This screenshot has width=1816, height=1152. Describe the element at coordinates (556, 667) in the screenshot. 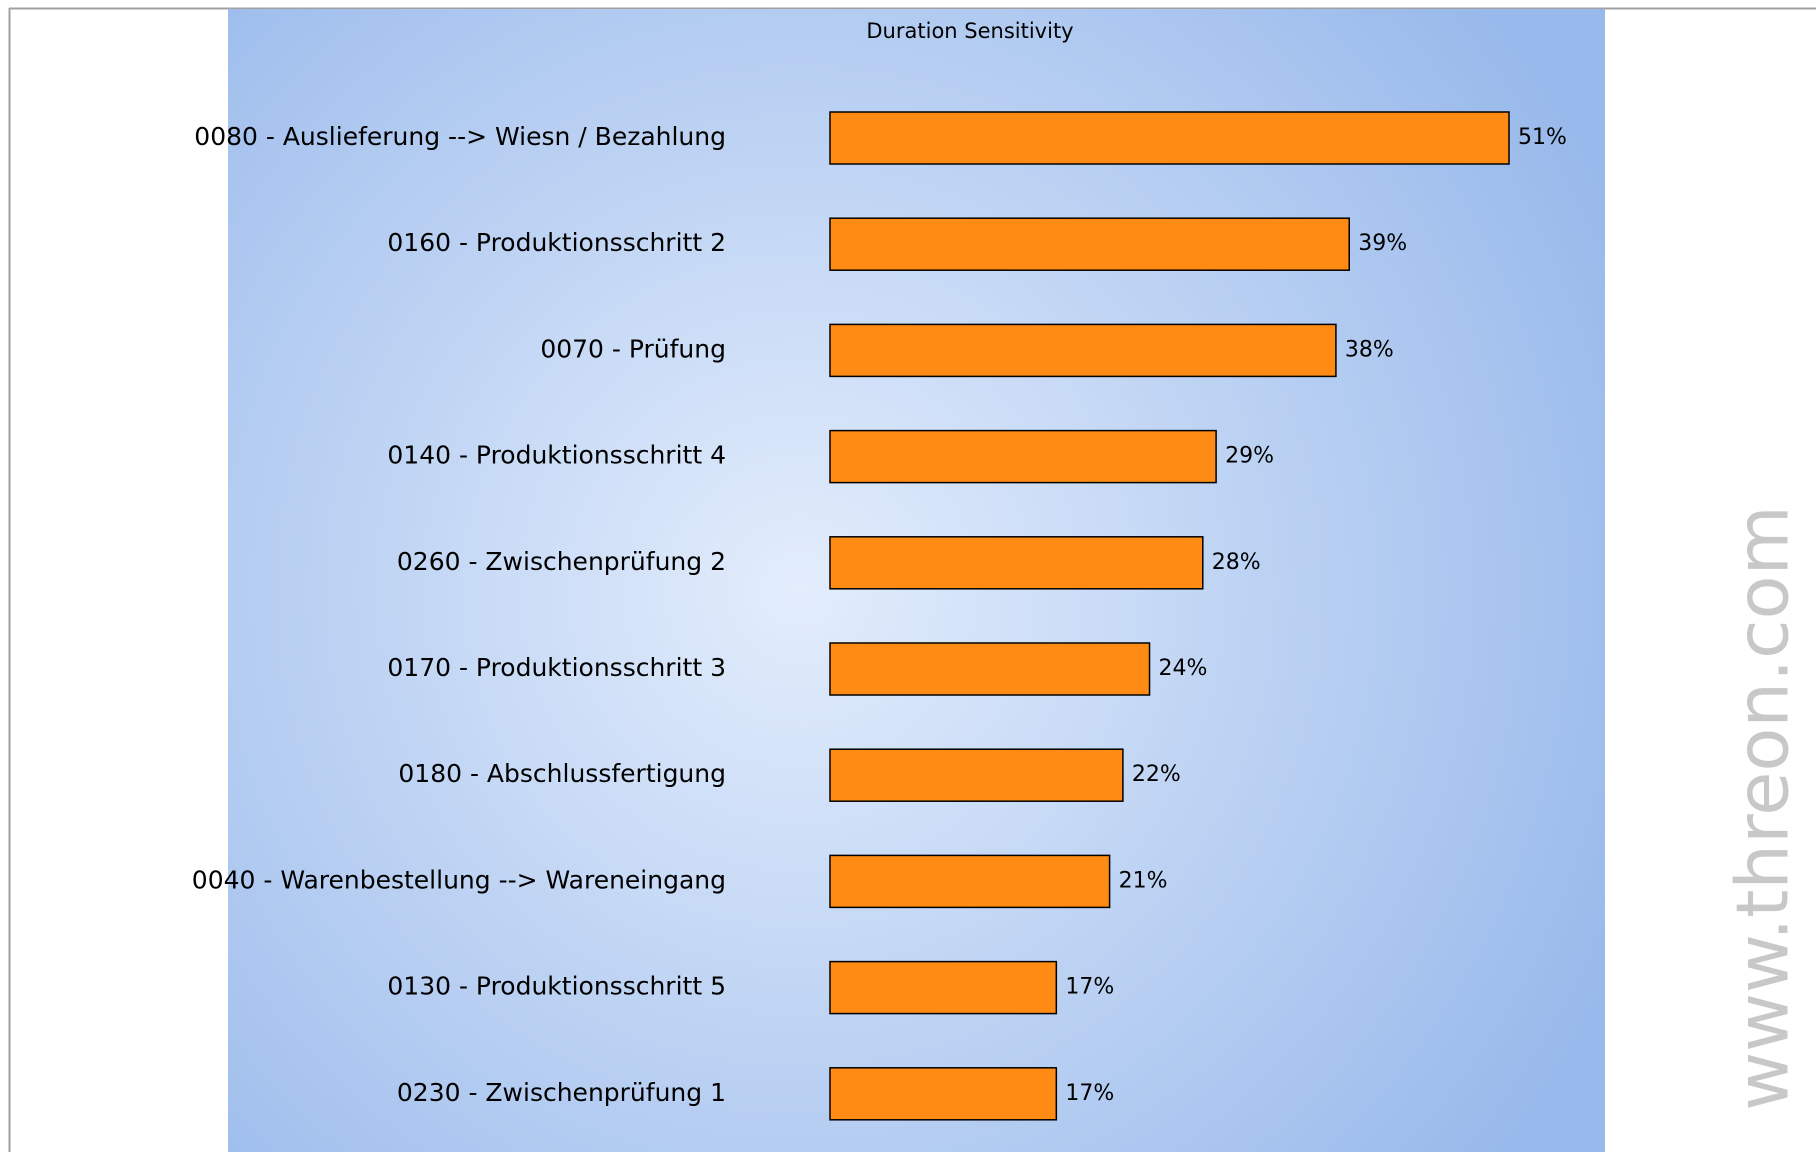

I see `category-label: 0170 - Produktionsschritt 3` at that location.